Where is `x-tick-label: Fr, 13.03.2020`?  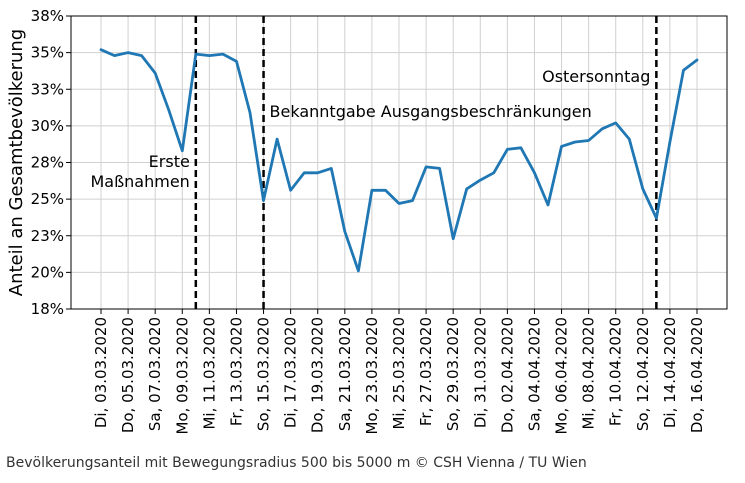
x-tick-label: Fr, 13.03.2020 is located at coordinates (236, 371).